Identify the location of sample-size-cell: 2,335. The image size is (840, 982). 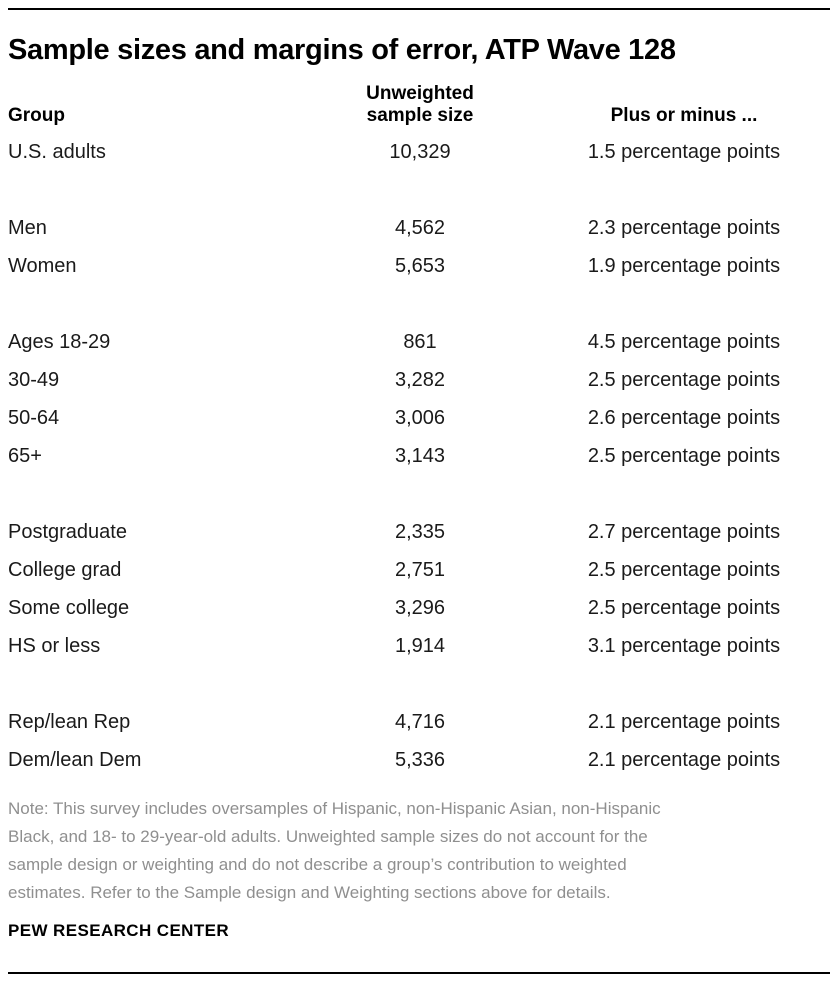
(420, 531).